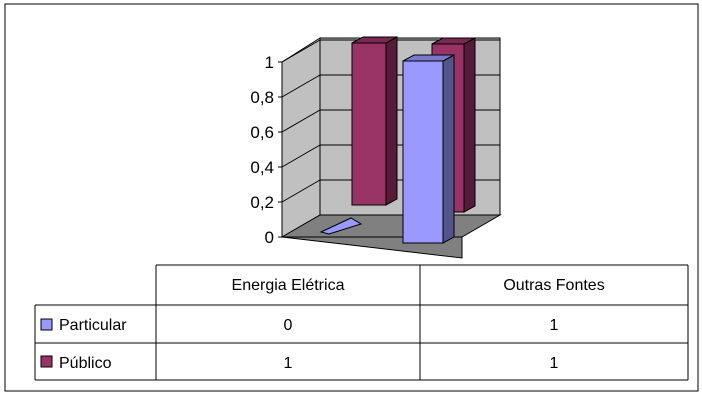 This screenshot has height=396, width=702. Describe the element at coordinates (288, 325) in the screenshot. I see `table-cell-particular-1: 0` at that location.